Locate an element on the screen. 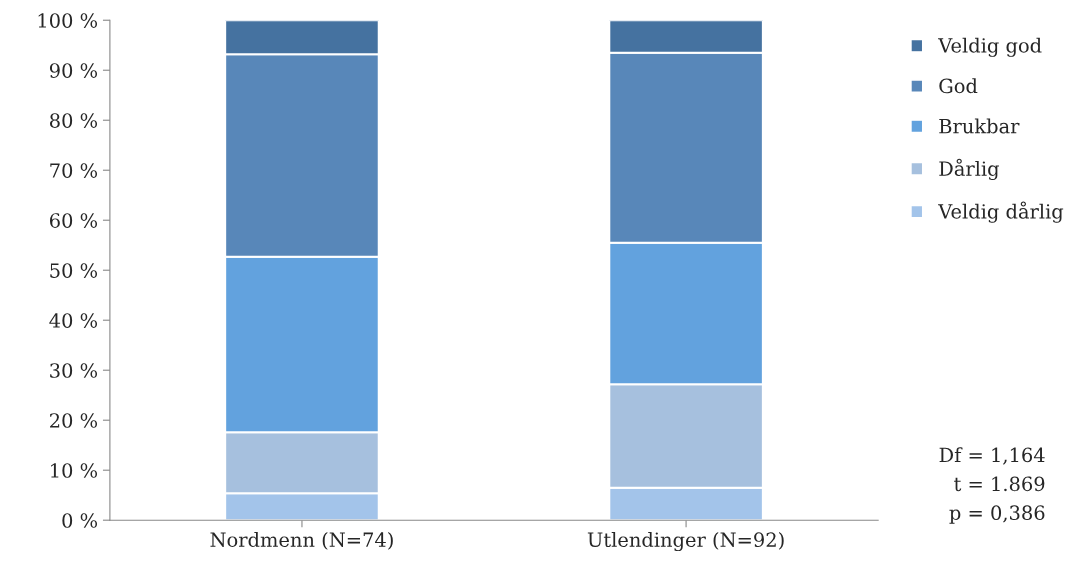 The image size is (1067, 578). y-tick-label: 50 % is located at coordinates (74, 270).